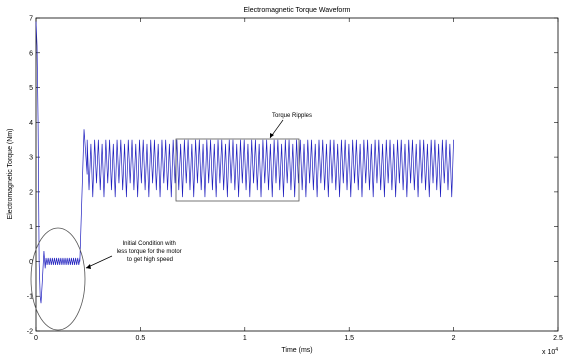 Image resolution: width=566 pixels, height=360 pixels. I want to click on chart-title: Electromagnetic Torque Waveform, so click(297, 10).